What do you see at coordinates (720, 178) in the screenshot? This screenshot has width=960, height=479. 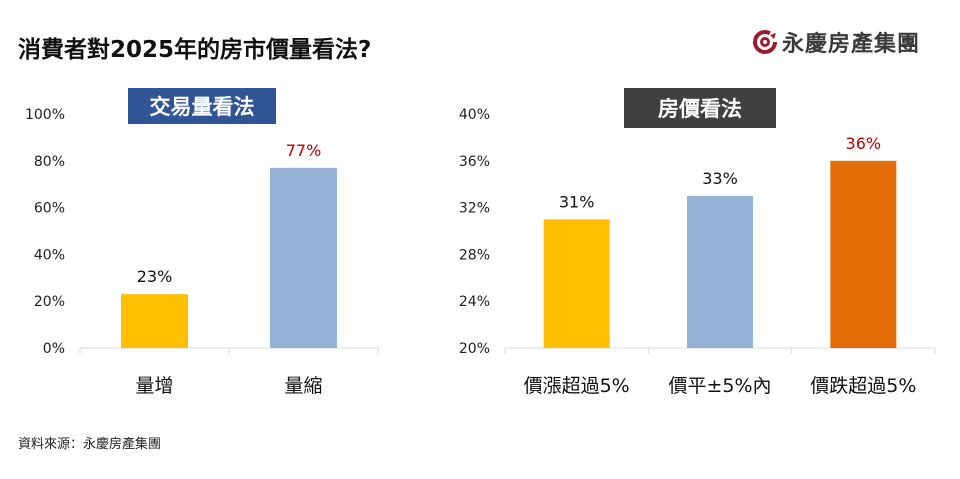 I see `data-label: 33%` at bounding box center [720, 178].